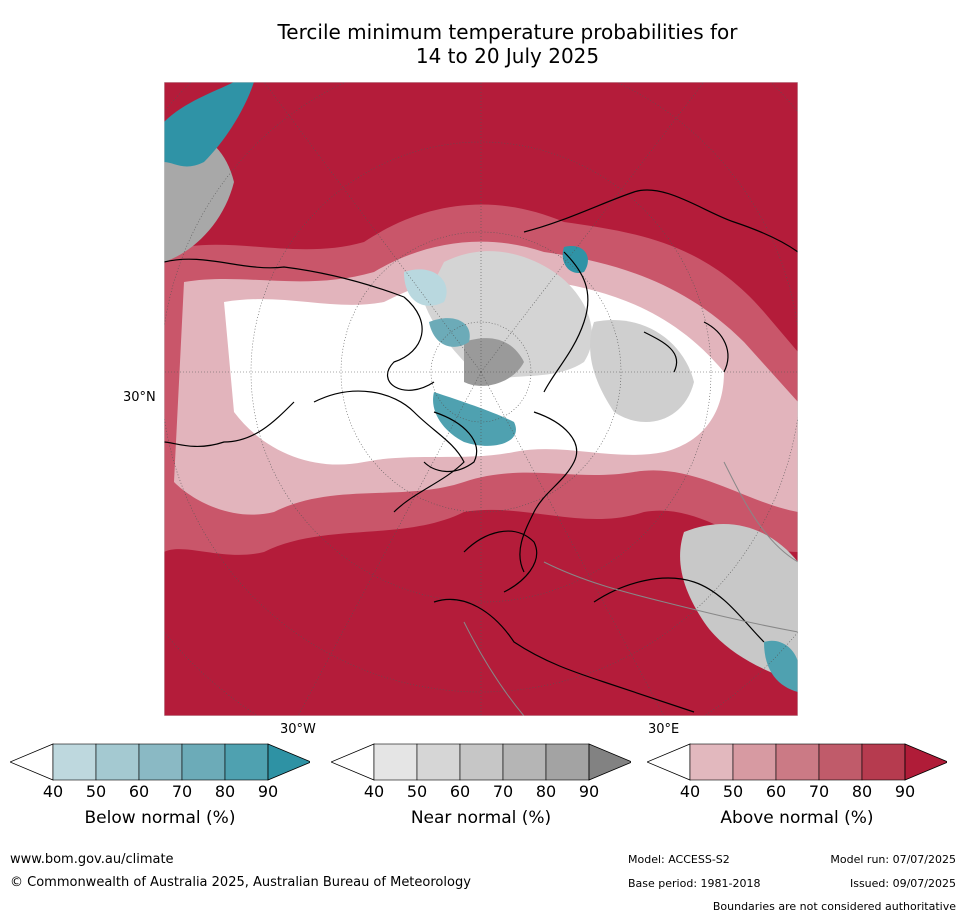  I want to click on latitude-label-30n: 30°N, so click(139, 397).